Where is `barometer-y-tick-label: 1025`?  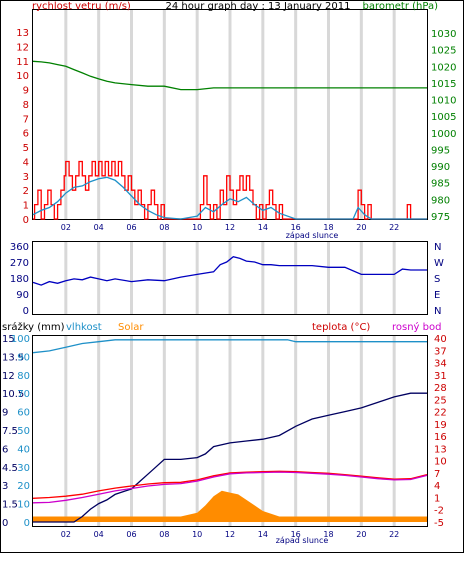 barometer-y-tick-label: 1025 is located at coordinates (443, 51).